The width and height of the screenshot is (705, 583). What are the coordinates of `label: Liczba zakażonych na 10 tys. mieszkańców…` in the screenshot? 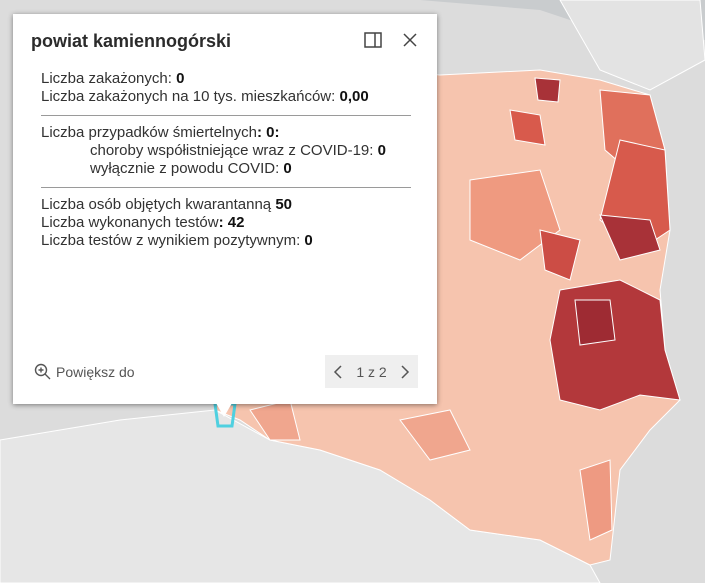 It's located at (190, 96).